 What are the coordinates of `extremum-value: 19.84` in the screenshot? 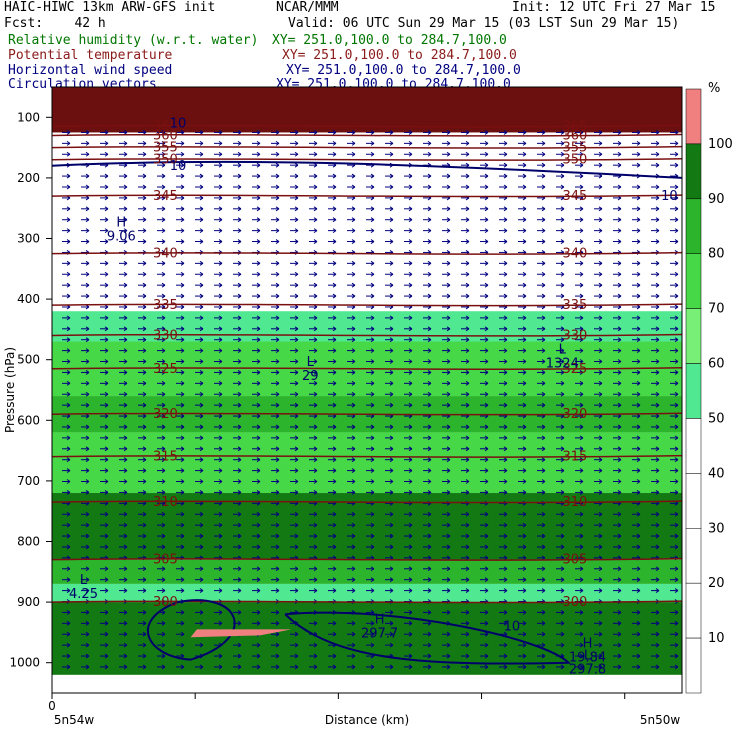 It's located at (587, 658).